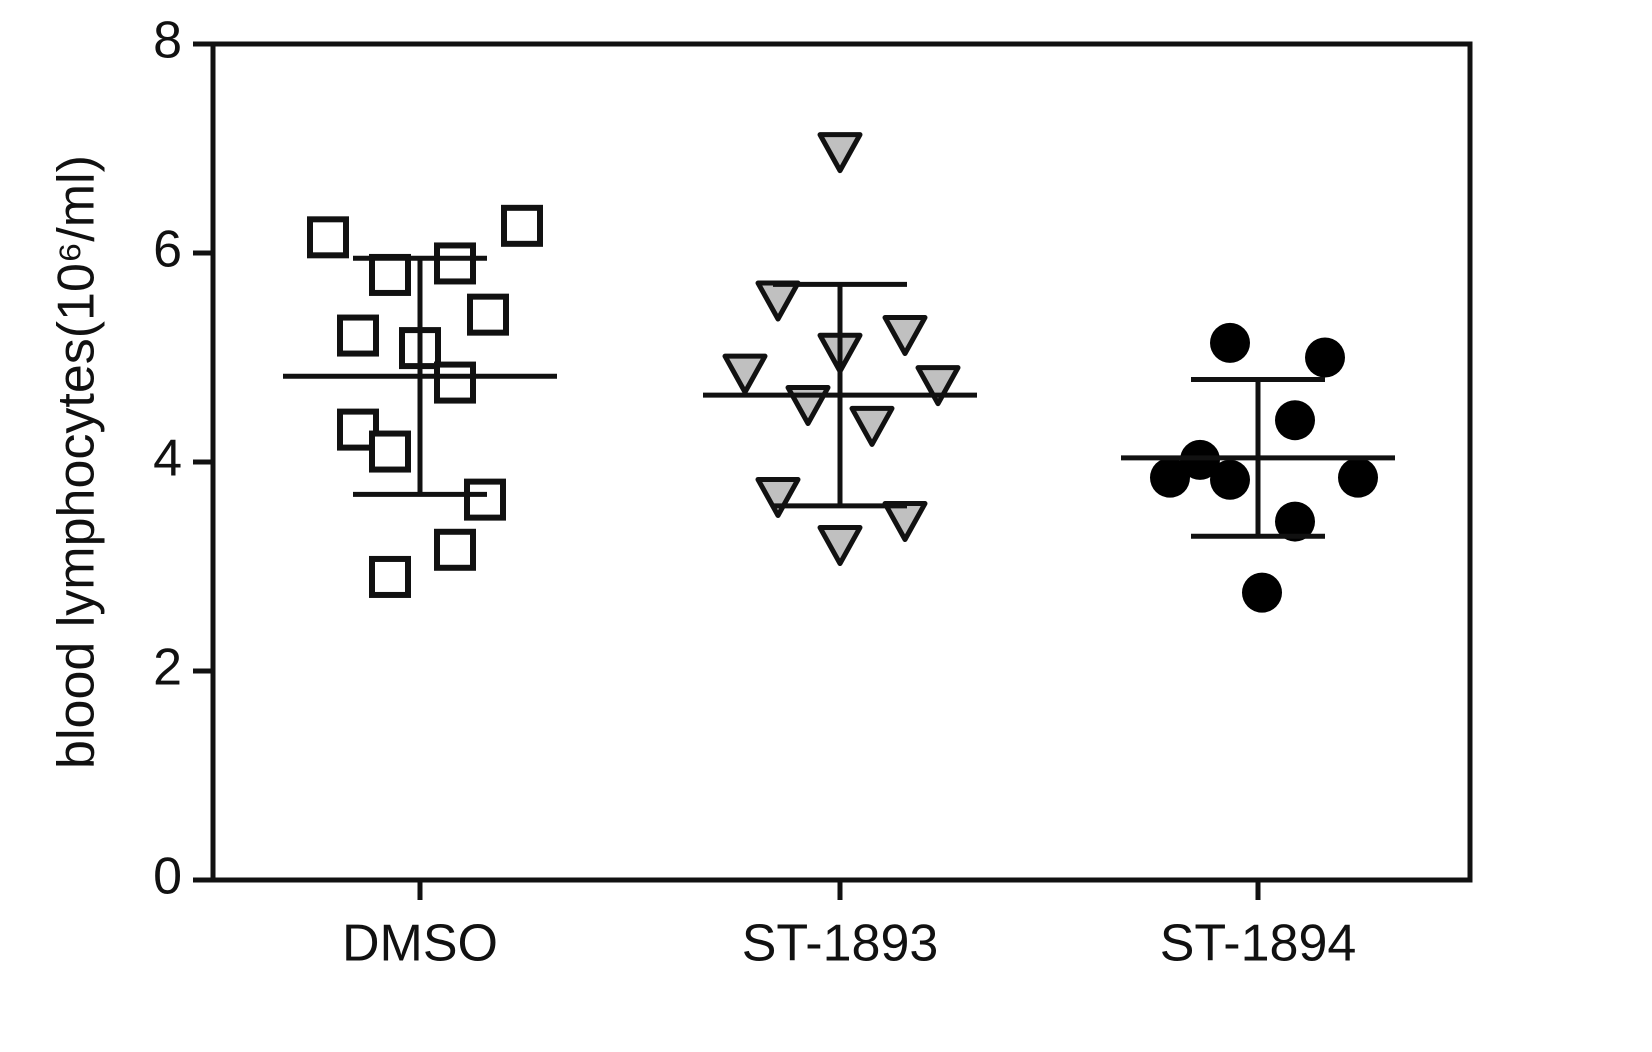  I want to click on x-tick-label: DMSO, so click(420, 944).